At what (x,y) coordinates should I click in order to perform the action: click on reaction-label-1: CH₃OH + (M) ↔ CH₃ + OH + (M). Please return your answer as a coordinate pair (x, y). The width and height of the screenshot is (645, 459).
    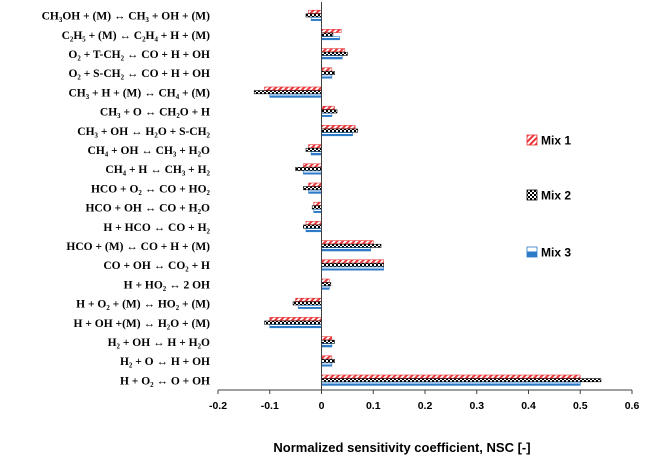
    Looking at the image, I should click on (126, 17).